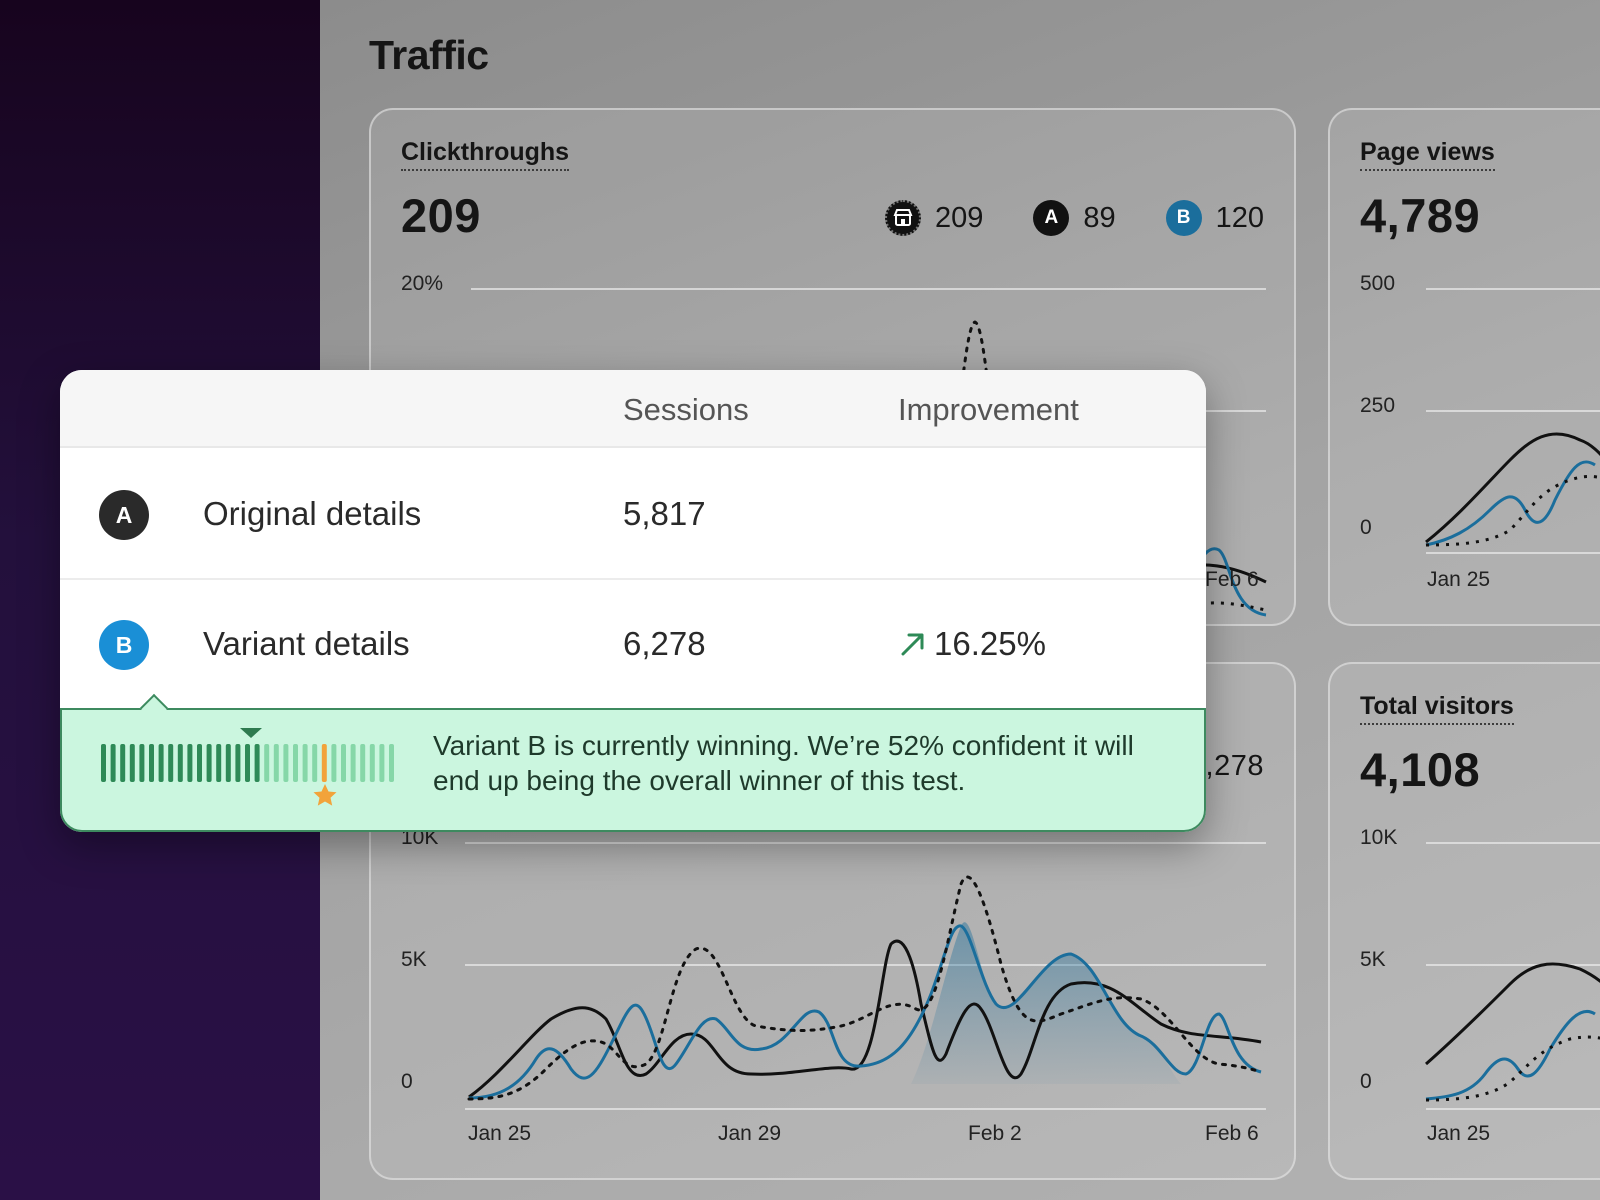 This screenshot has height=1200, width=1600. What do you see at coordinates (1099, 217) in the screenshot?
I see `legend-a-count: 89` at bounding box center [1099, 217].